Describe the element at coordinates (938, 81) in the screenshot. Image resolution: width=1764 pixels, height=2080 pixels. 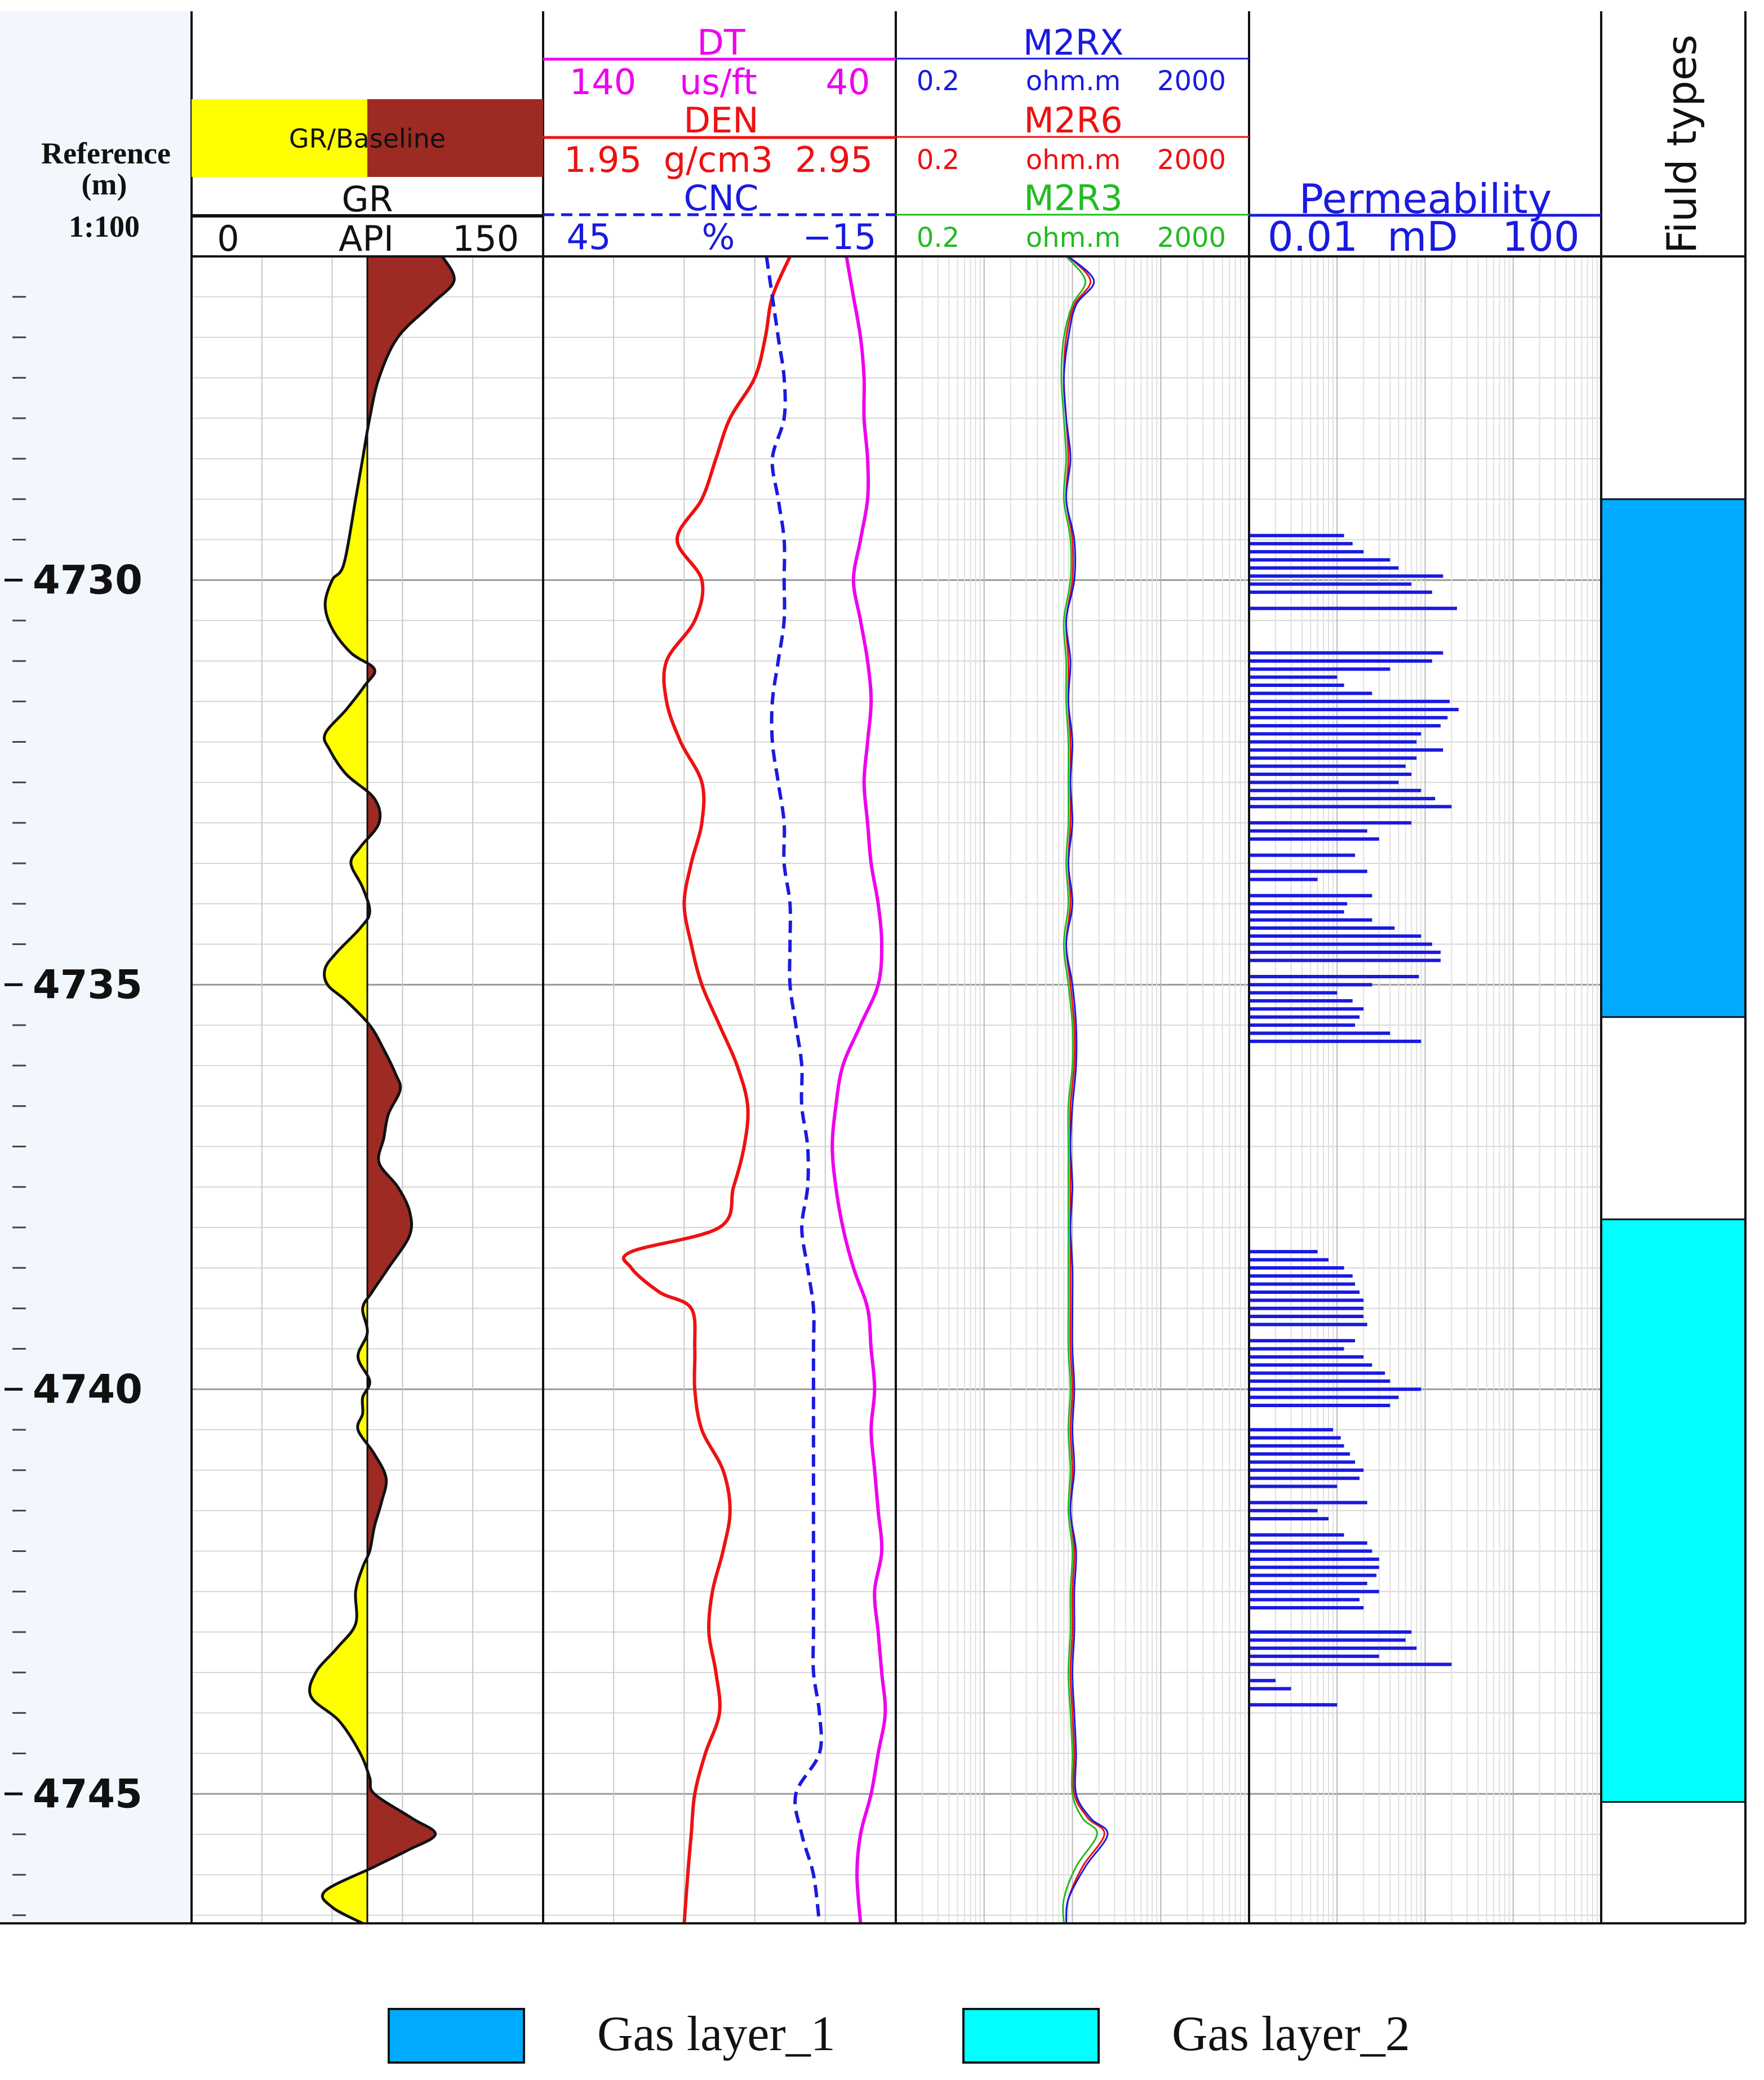
I see `m2rx-scale-min: 0.2` at that location.